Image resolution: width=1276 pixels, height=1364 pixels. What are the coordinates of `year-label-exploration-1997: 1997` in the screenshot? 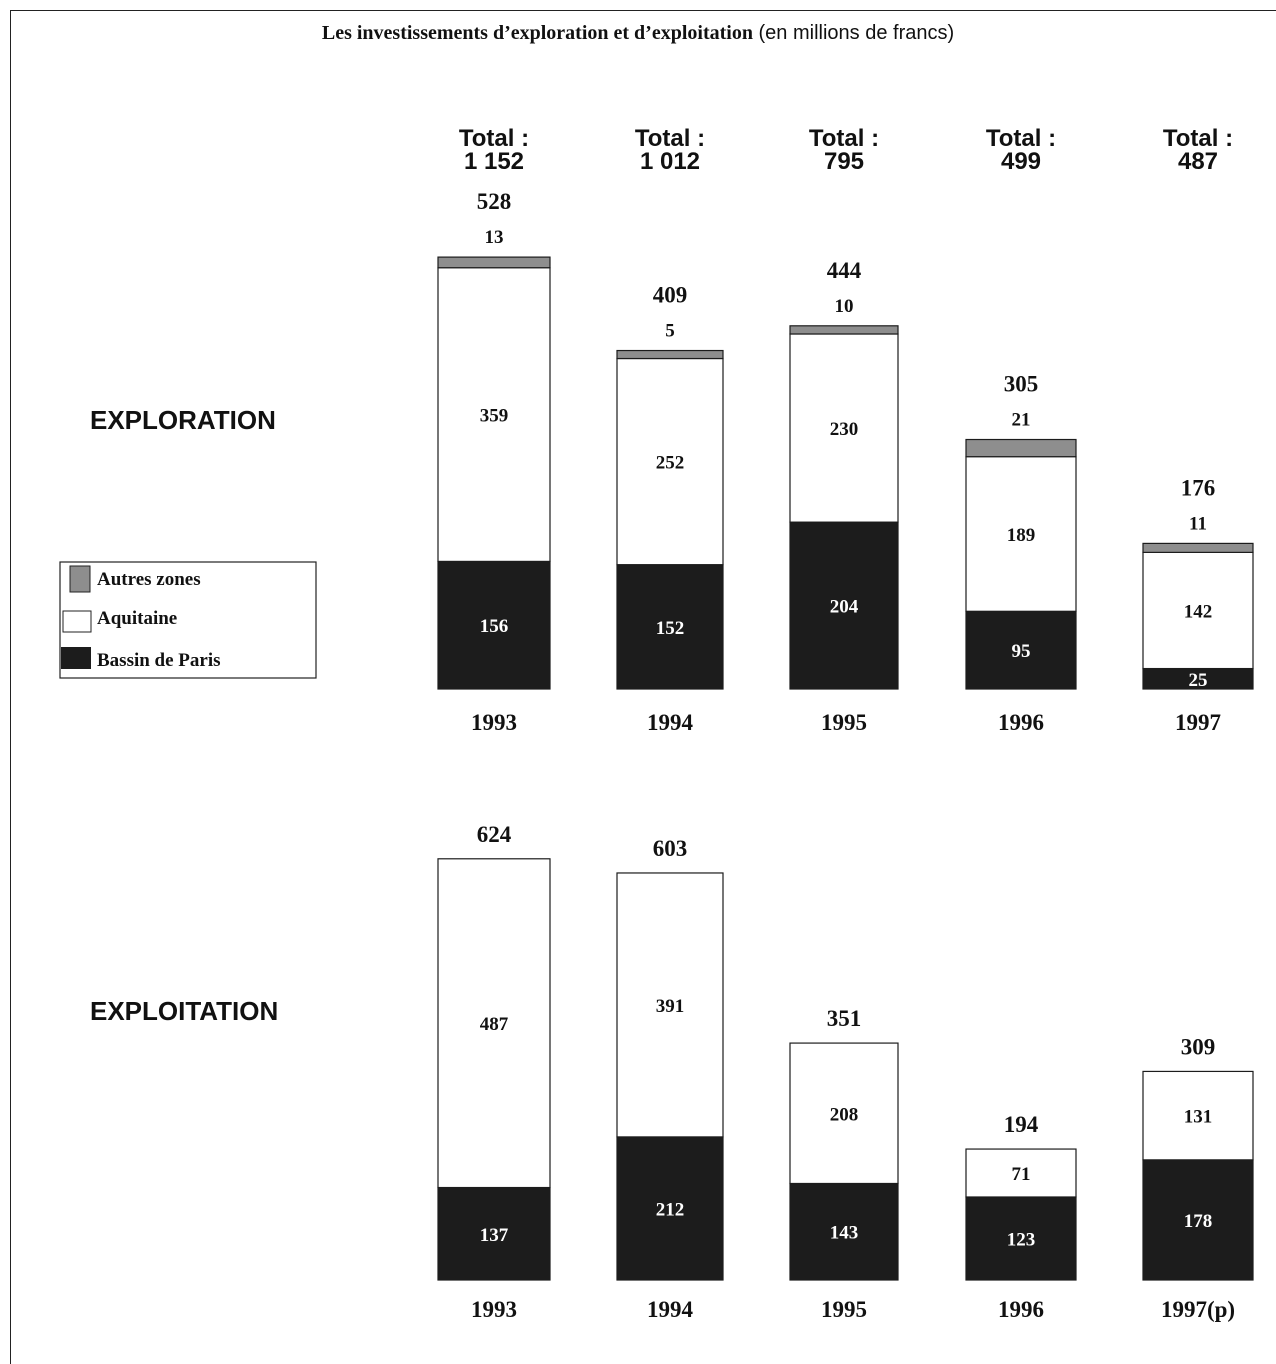 It's located at (1198, 722).